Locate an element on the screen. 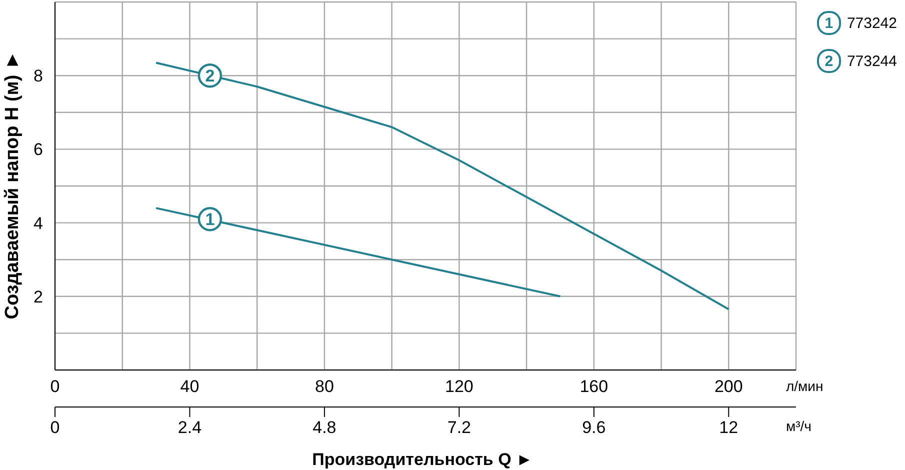  y-tick-label: 4 is located at coordinates (38, 223).